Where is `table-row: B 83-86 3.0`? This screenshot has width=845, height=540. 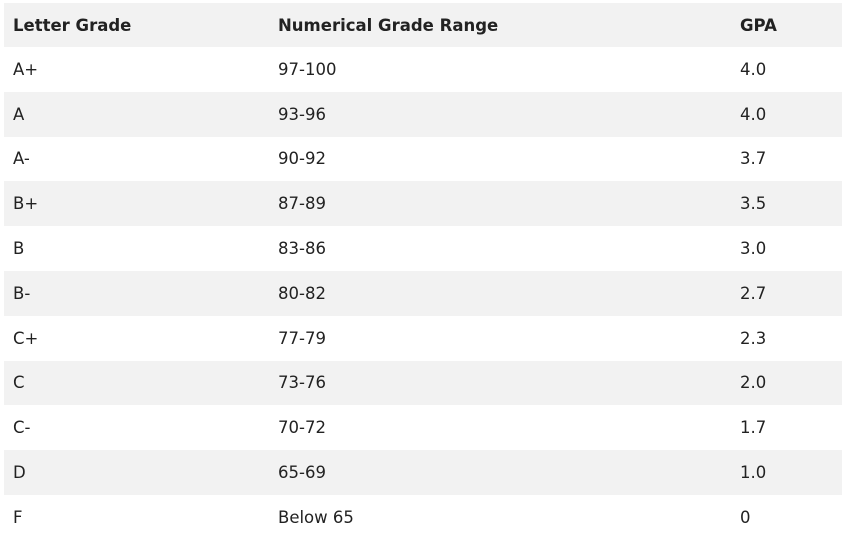
table-row: B 83-86 3.0 is located at coordinates (423, 248).